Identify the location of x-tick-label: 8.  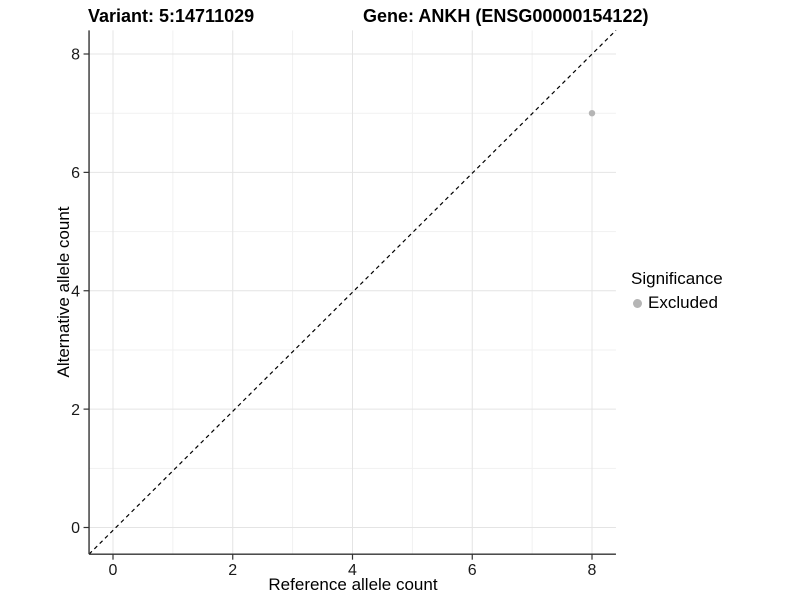
(592, 570).